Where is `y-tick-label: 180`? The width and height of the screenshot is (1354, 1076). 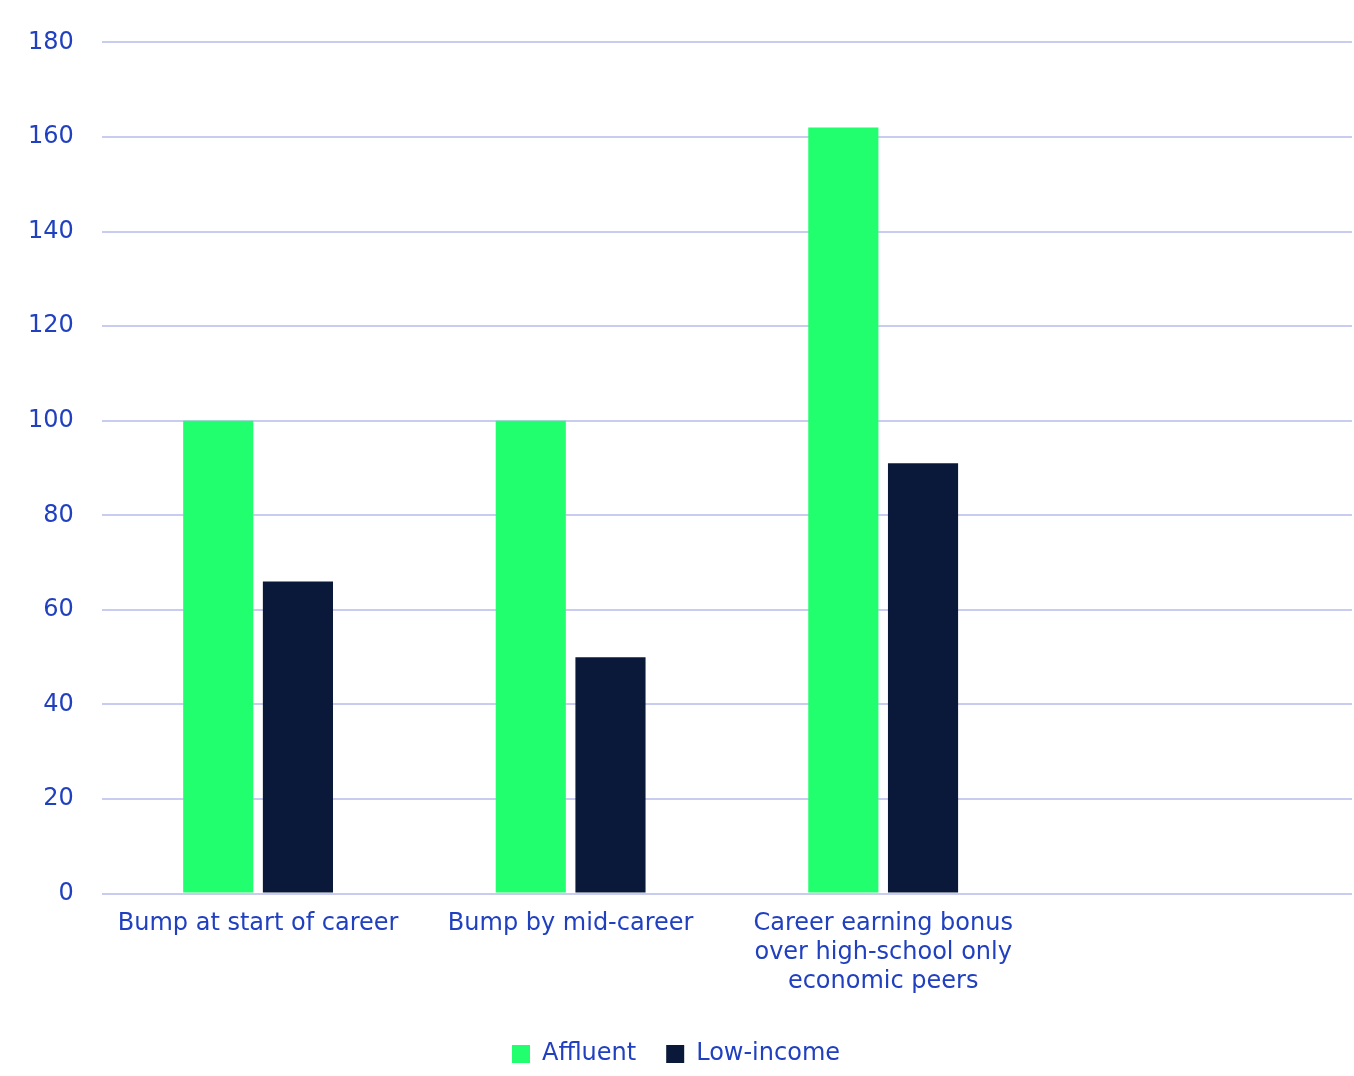 y-tick-label: 180 is located at coordinates (51, 40).